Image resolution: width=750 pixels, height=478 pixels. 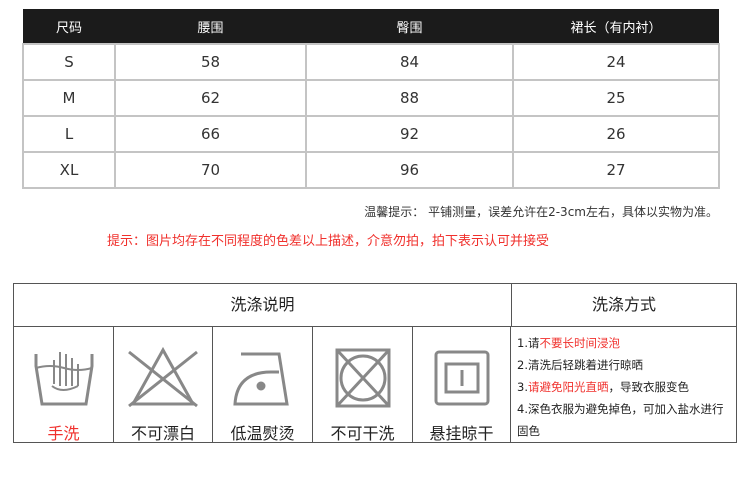 What do you see at coordinates (210, 134) in the screenshot?
I see `cell: 66` at bounding box center [210, 134].